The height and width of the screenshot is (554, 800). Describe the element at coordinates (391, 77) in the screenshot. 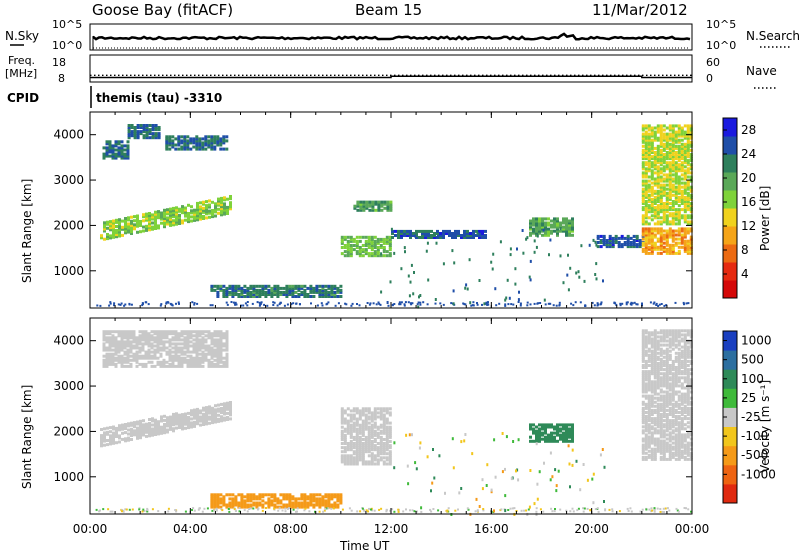

I see `nave-line` at that location.